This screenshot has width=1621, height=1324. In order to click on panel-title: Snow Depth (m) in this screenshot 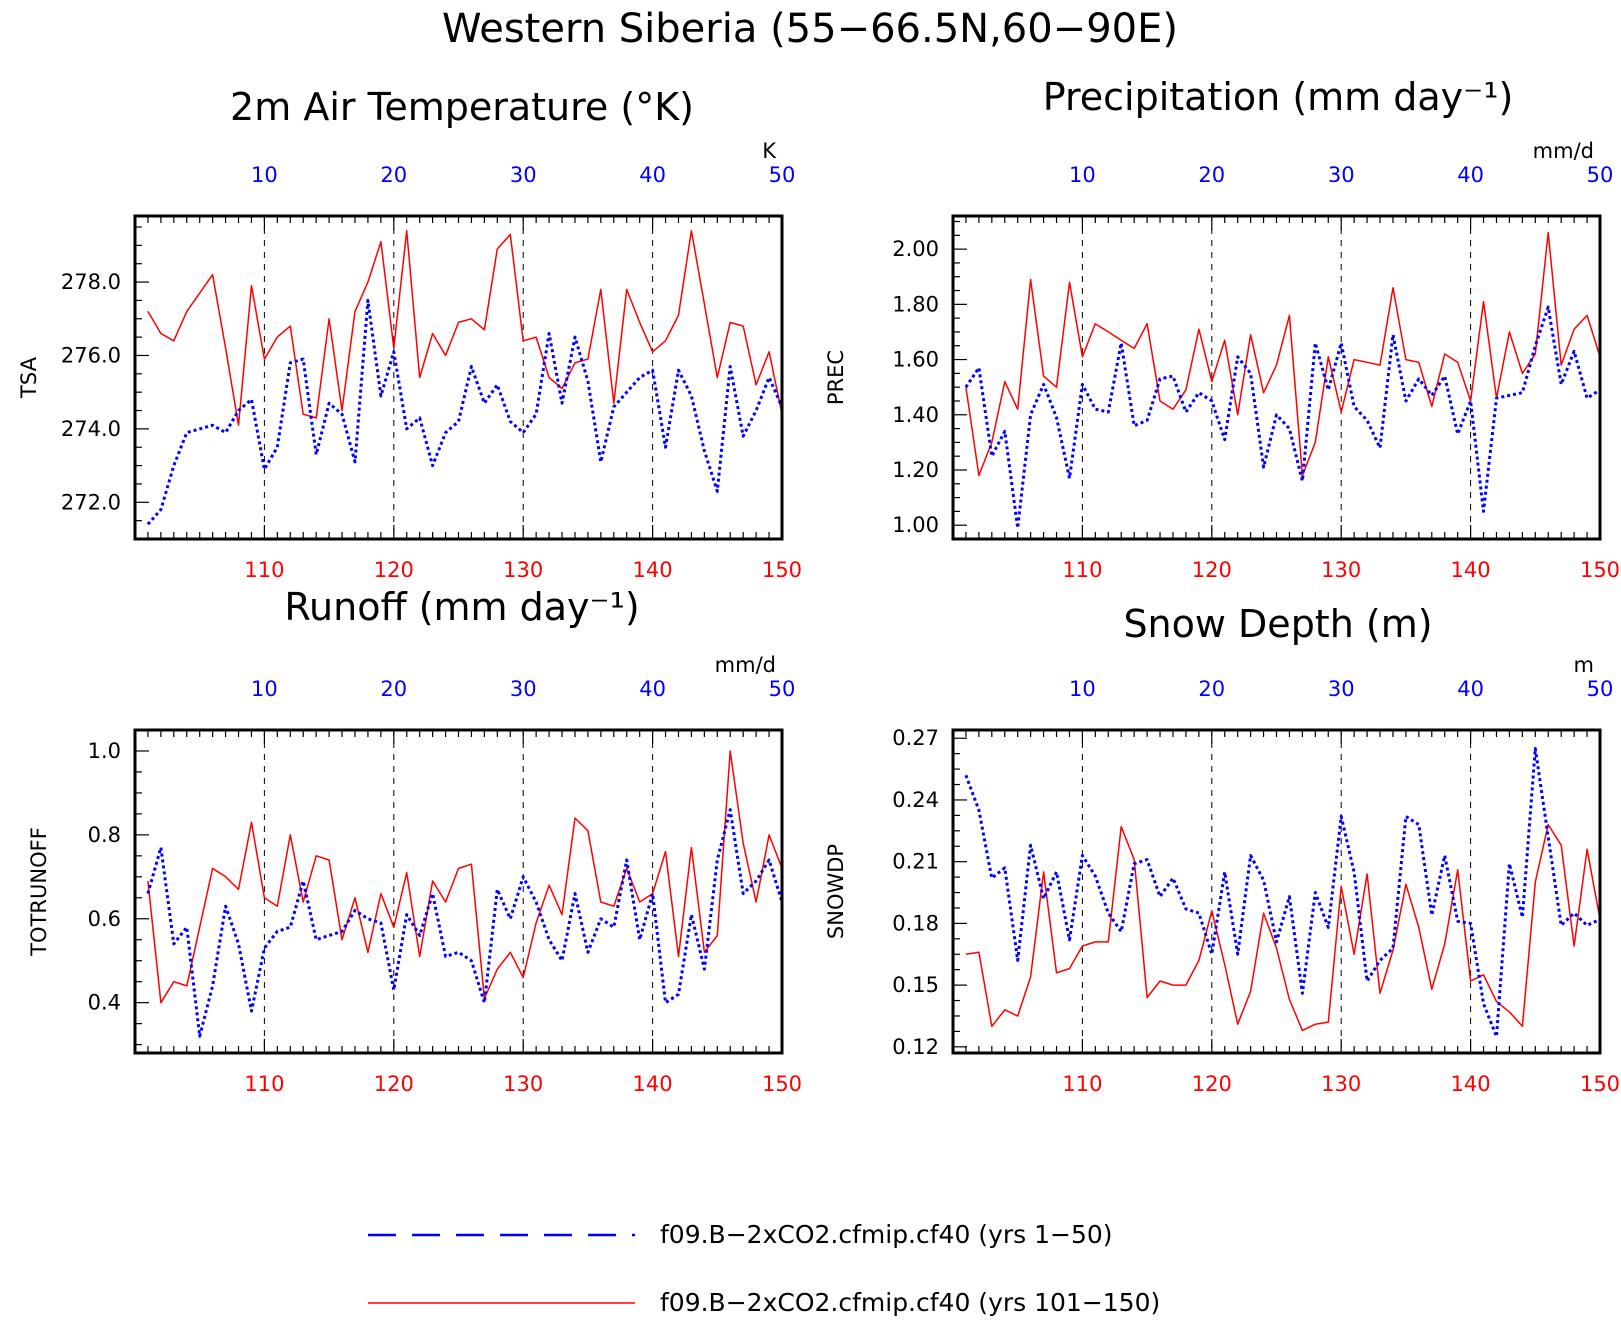, I will do `click(1277, 624)`.